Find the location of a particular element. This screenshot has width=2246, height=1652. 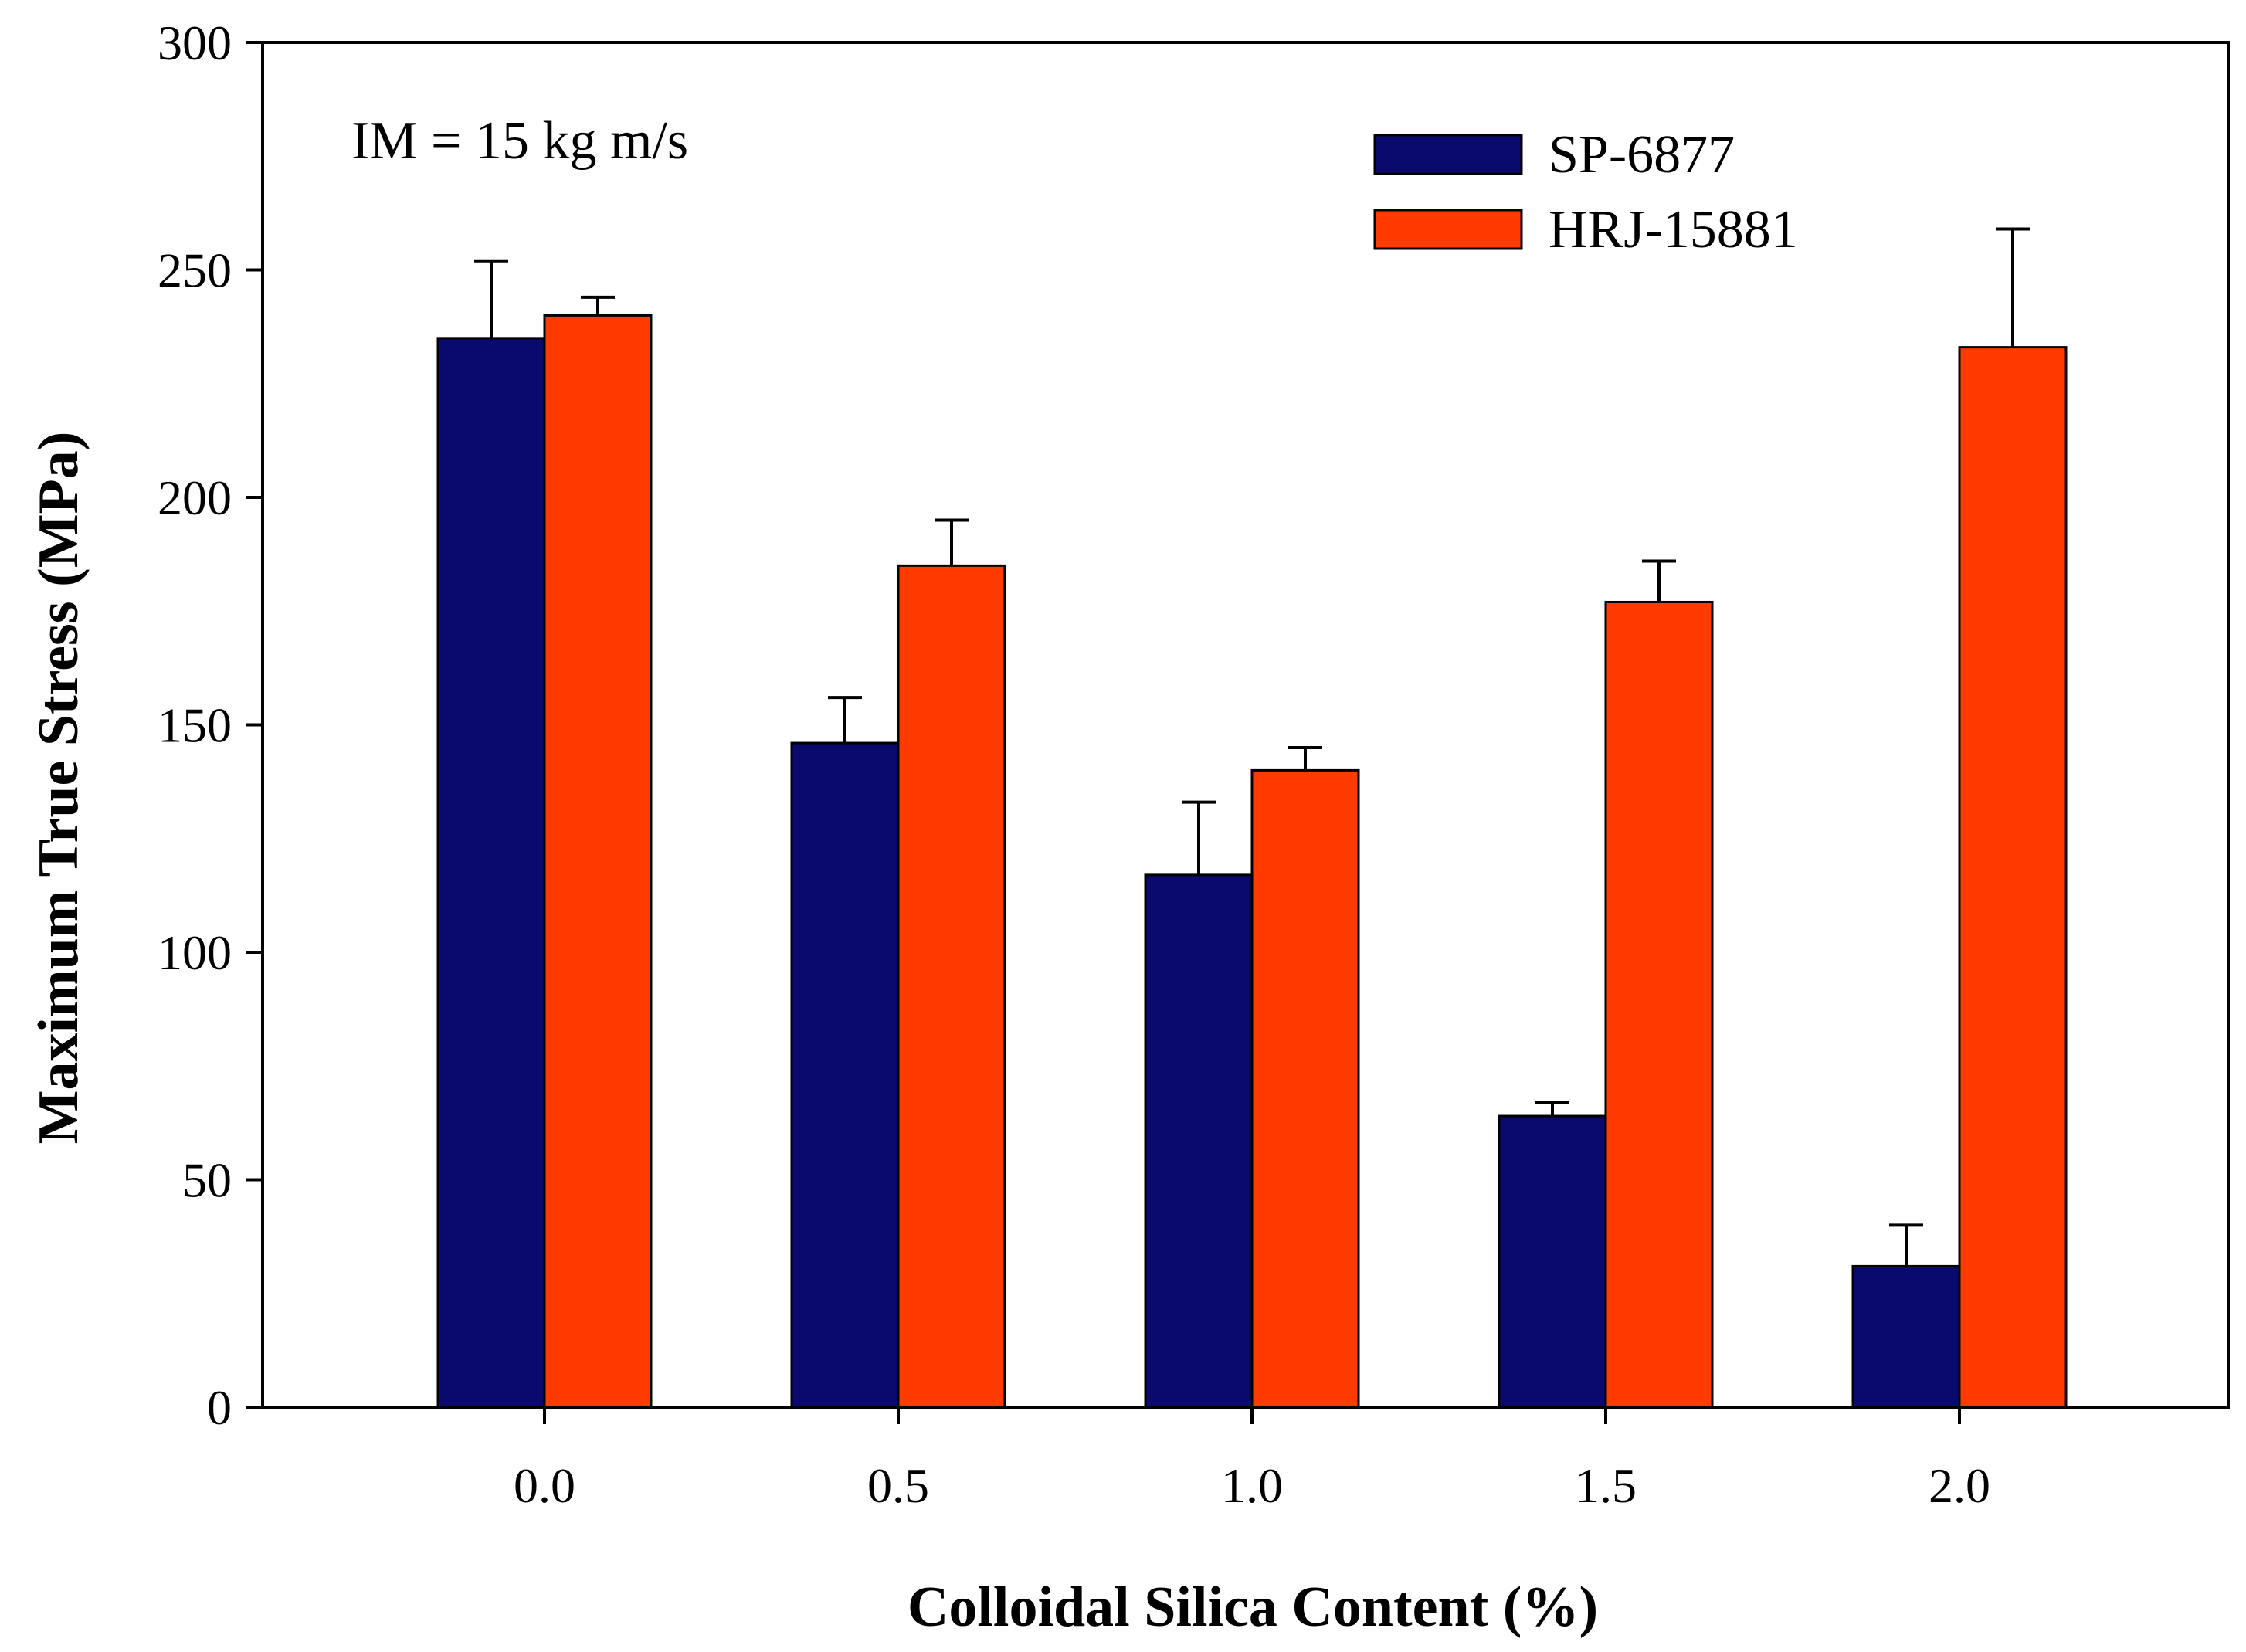

x-tick-label: 0.0 is located at coordinates (544, 1485).